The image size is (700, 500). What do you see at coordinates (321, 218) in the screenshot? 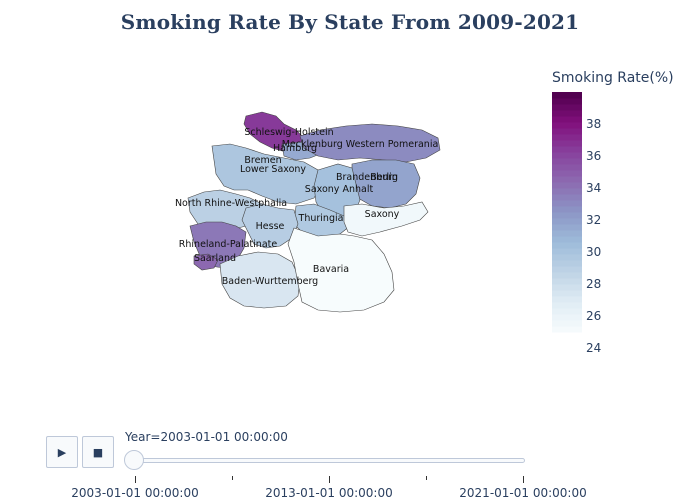
I see `region-label-thuringia: Thuringia` at bounding box center [321, 218].